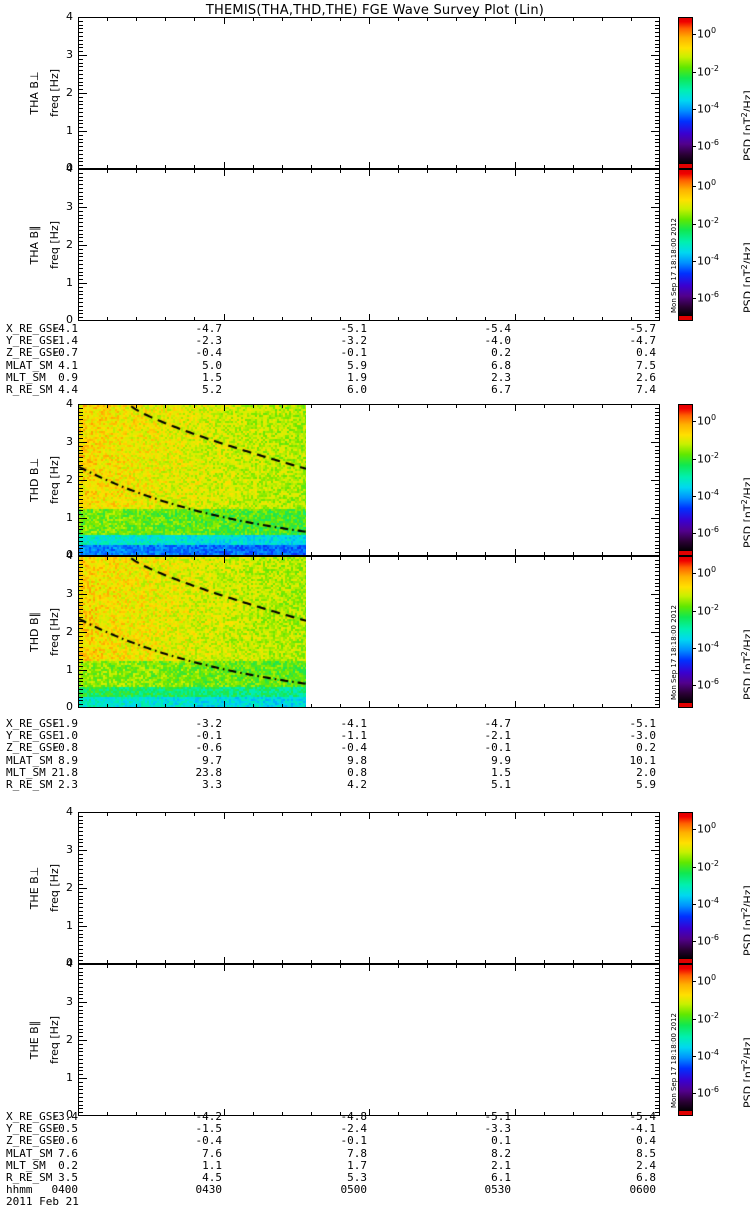 The height and width of the screenshot is (1208, 750). I want to click on hhmm-row-label: hhmm, so click(19, 1190).